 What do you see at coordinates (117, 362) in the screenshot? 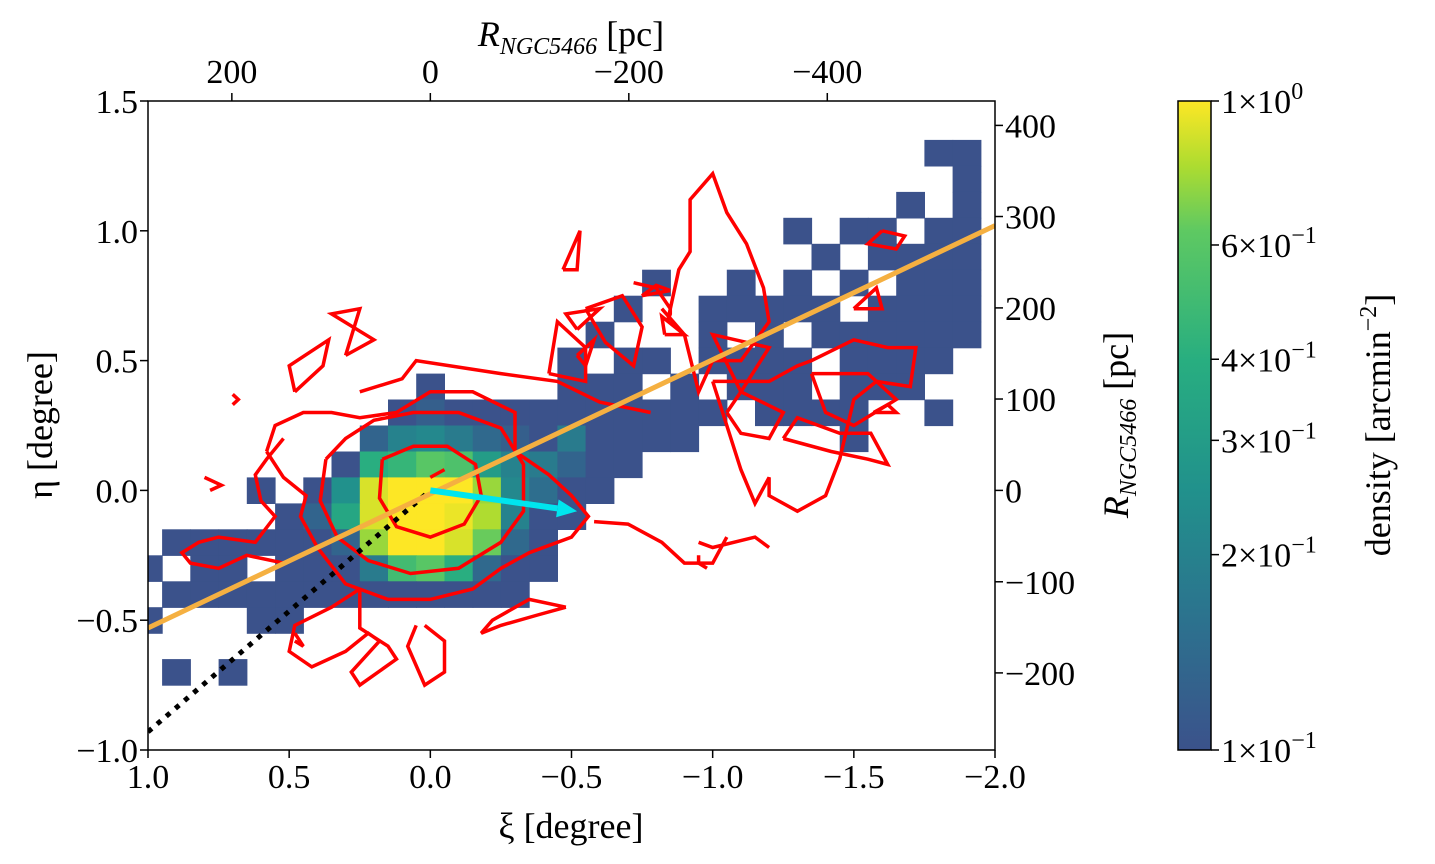
I see `y-tick-label: 0.5` at bounding box center [117, 362].